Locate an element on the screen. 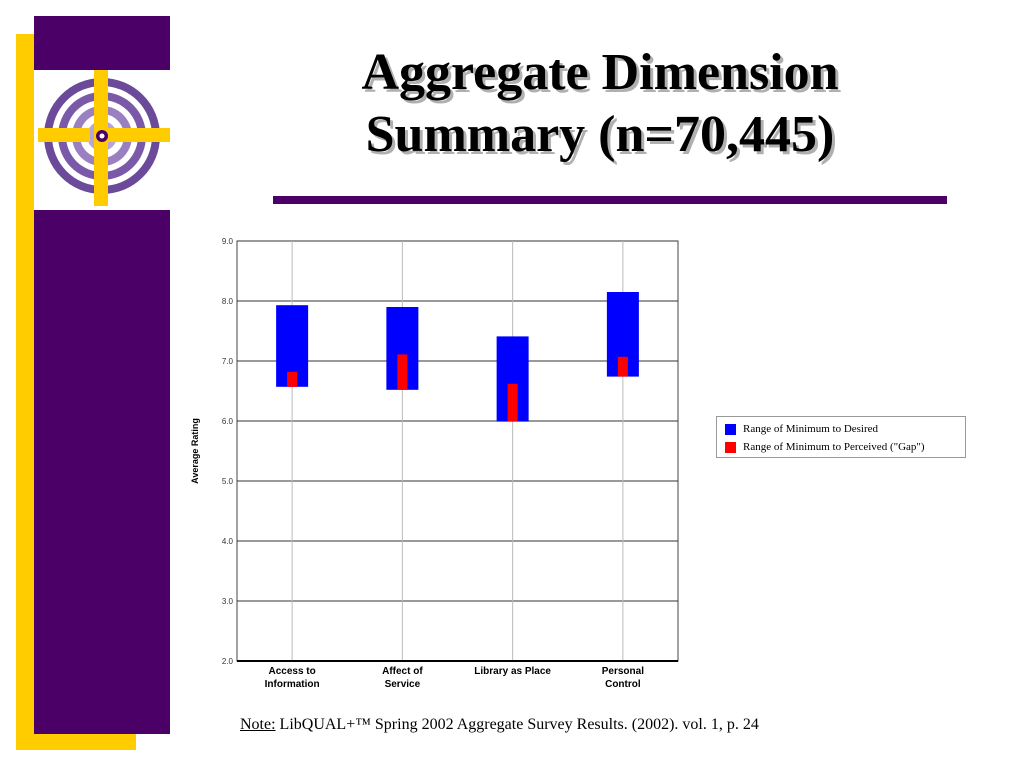 The width and height of the screenshot is (1024, 768). y-axis-title: Average Rating is located at coordinates (195, 451).